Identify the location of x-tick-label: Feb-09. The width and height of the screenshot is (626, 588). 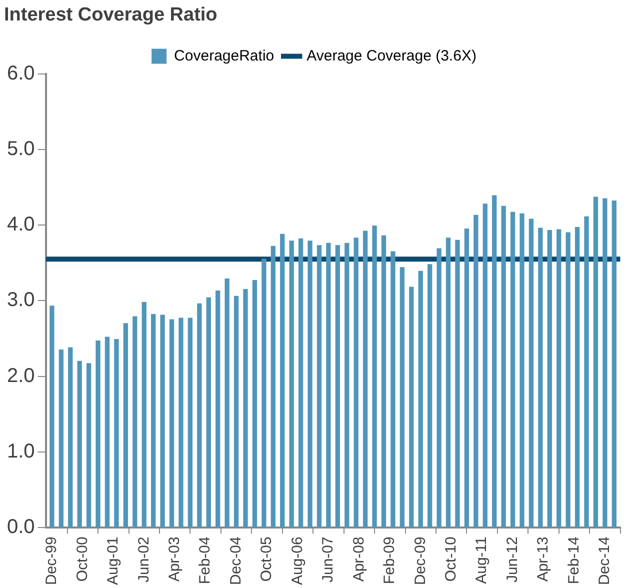
(389, 560).